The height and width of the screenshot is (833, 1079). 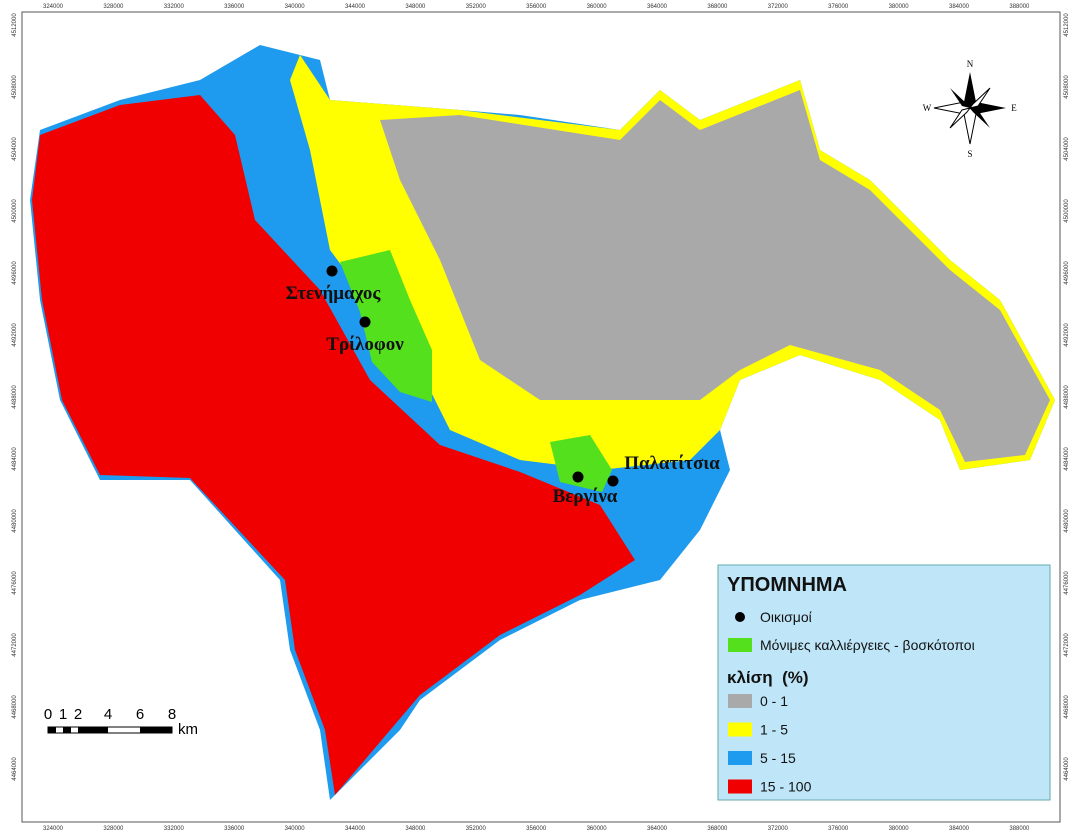 I want to click on place-label: Τρίλοφον, so click(x=365, y=344).